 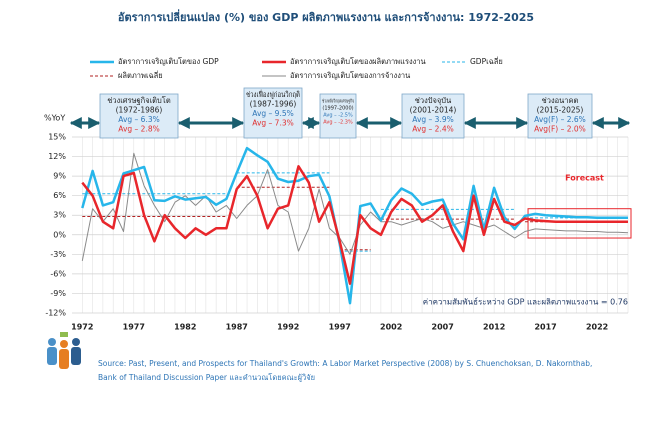 I want to click on period-prod-avg-label: Avg(F) – 2.0%, so click(x=560, y=129).